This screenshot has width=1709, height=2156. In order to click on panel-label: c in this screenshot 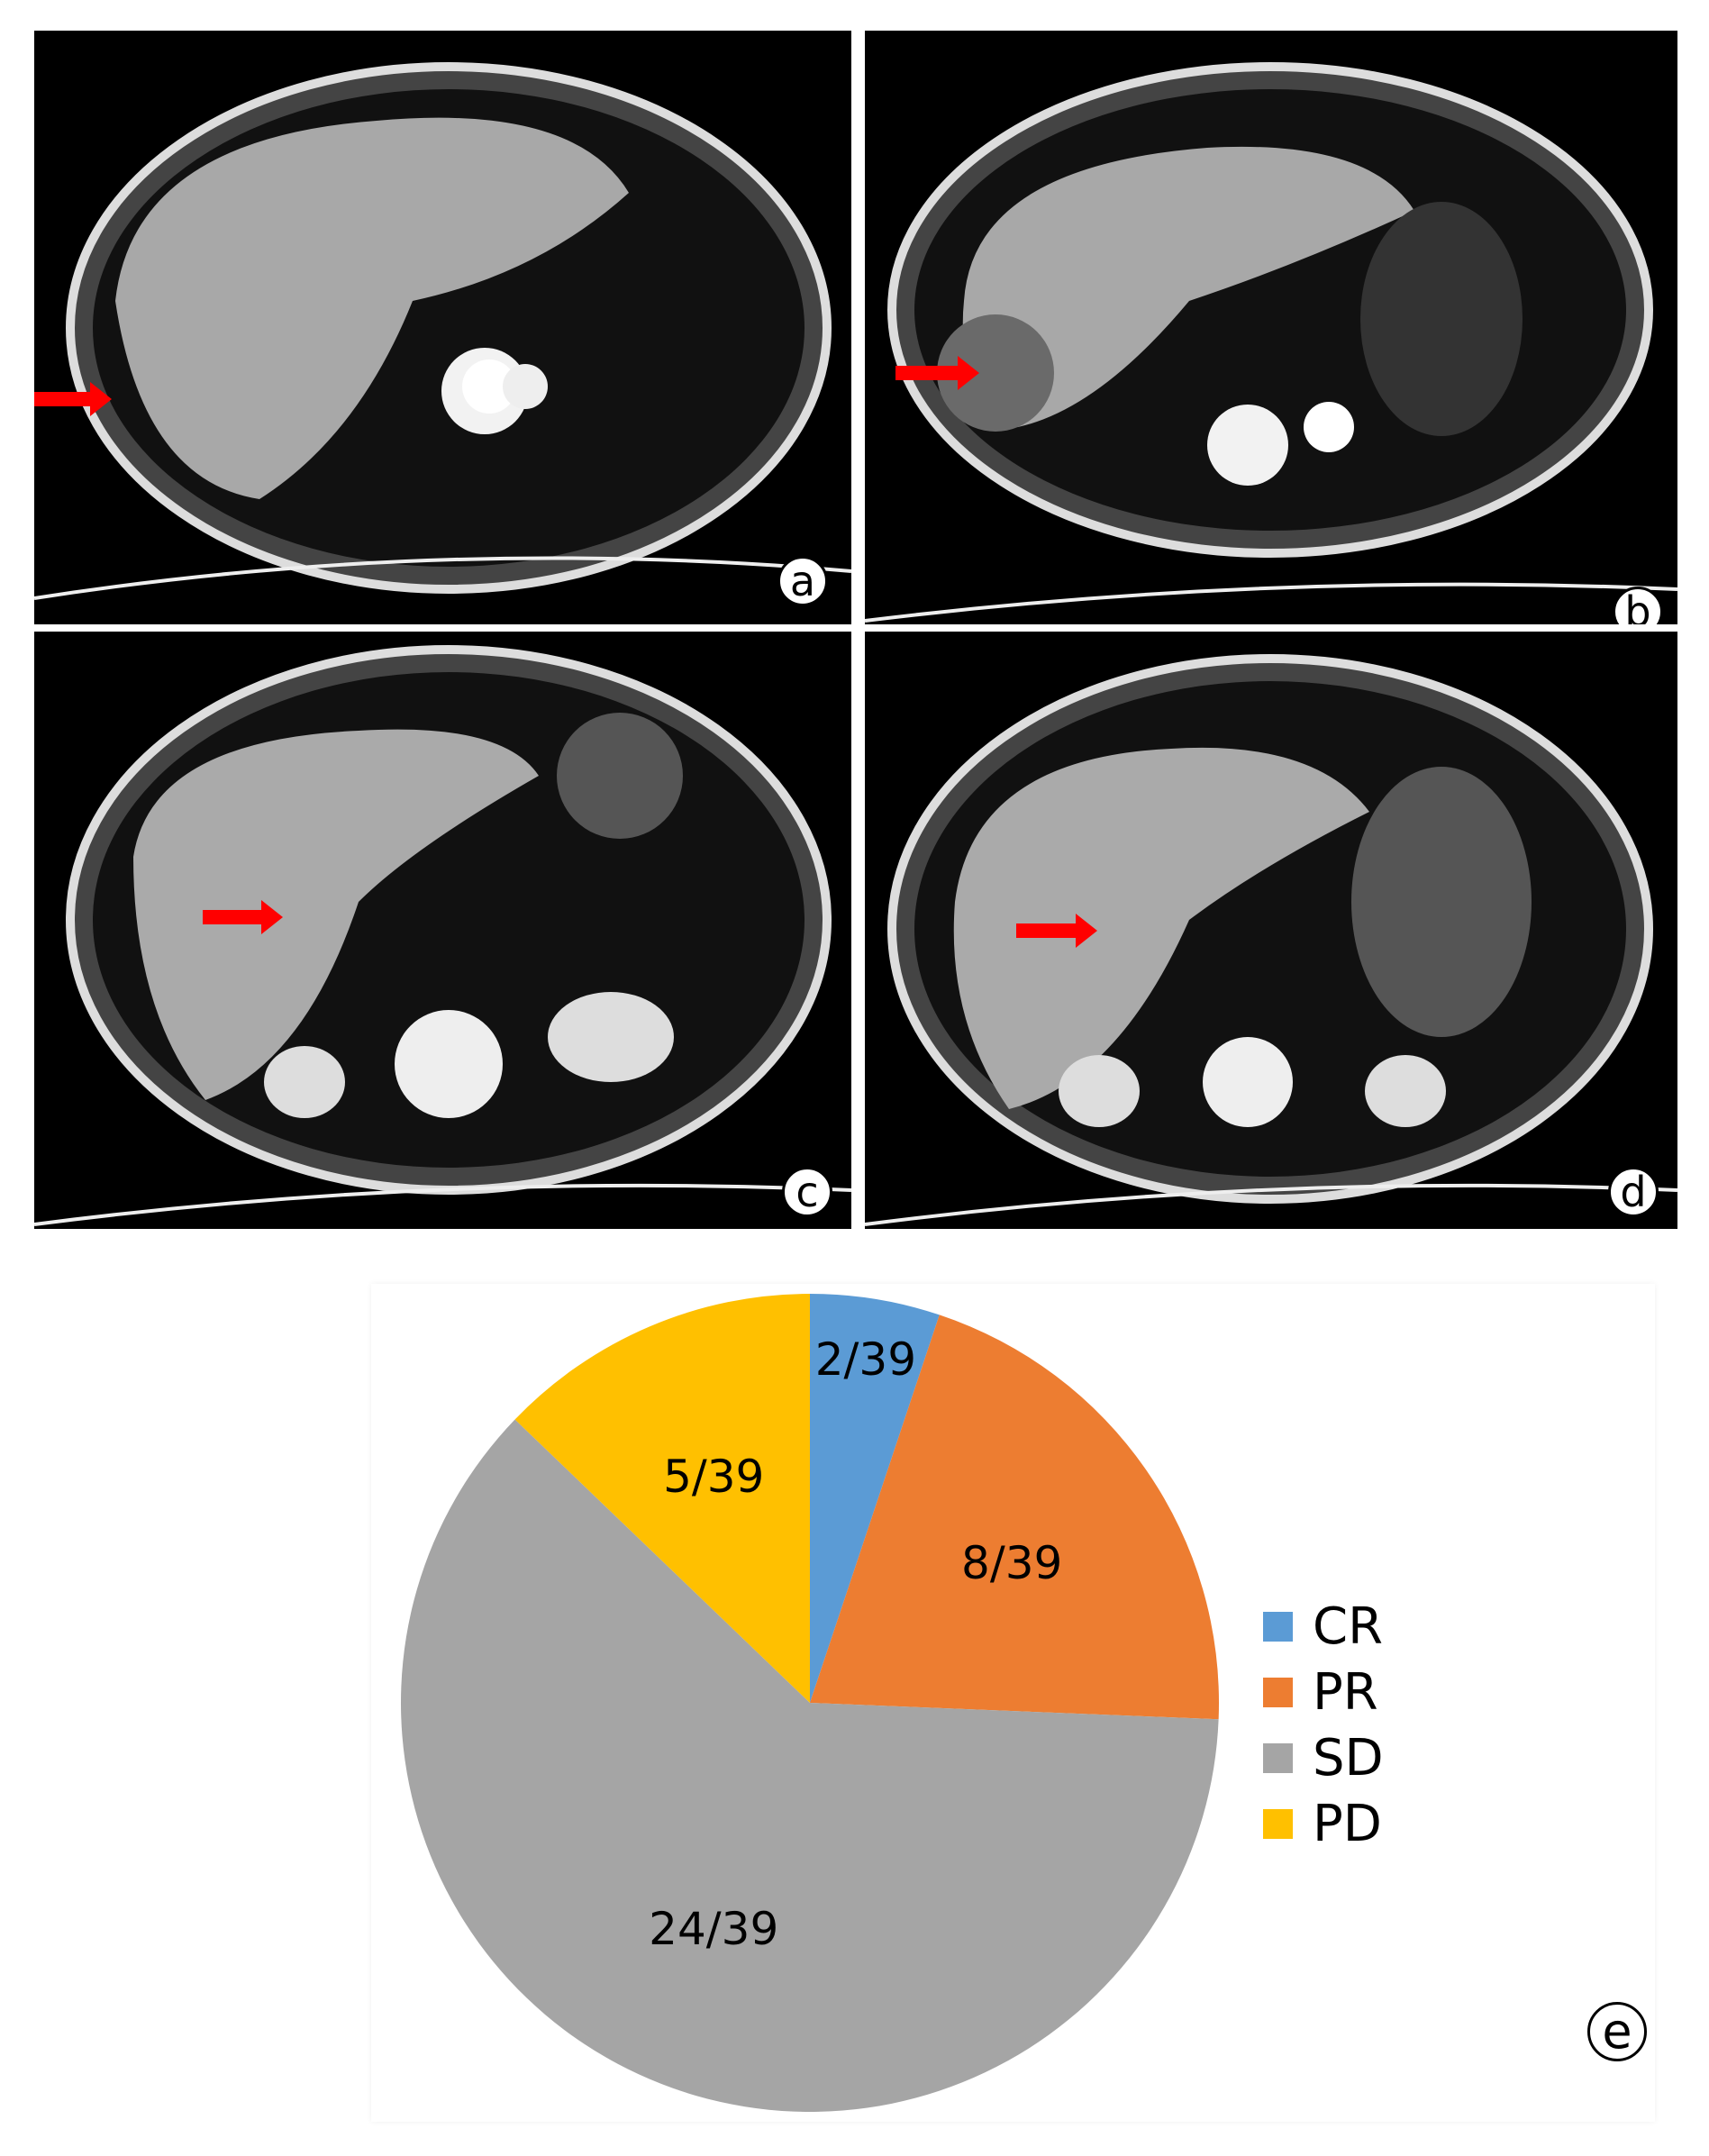, I will do `click(807, 1192)`.